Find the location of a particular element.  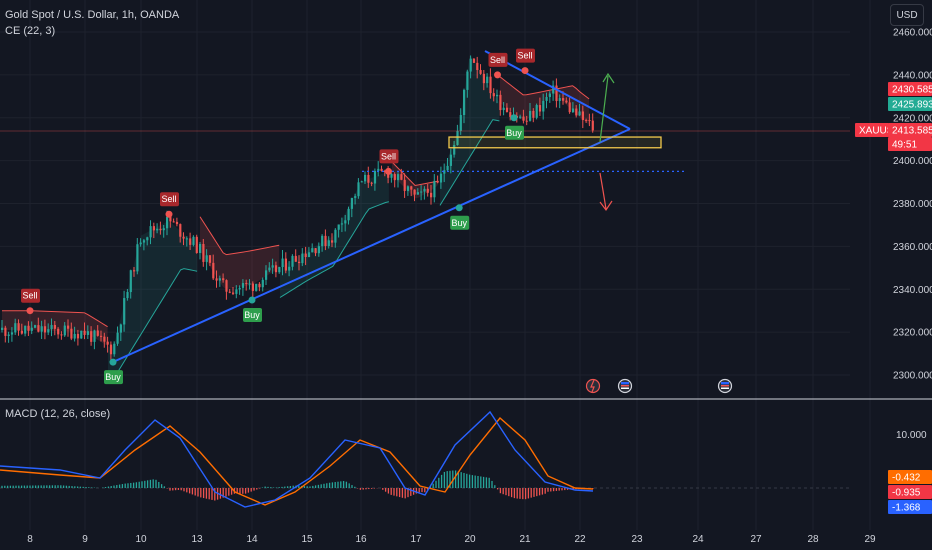

event-flag-icon is located at coordinates (725, 386).